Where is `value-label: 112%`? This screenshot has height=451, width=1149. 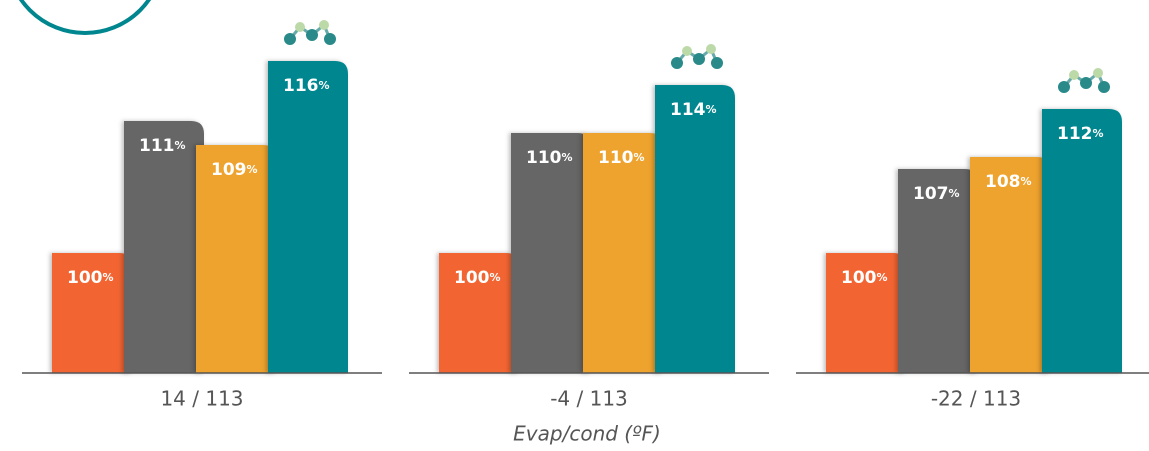
value-label: 112% is located at coordinates (1080, 134).